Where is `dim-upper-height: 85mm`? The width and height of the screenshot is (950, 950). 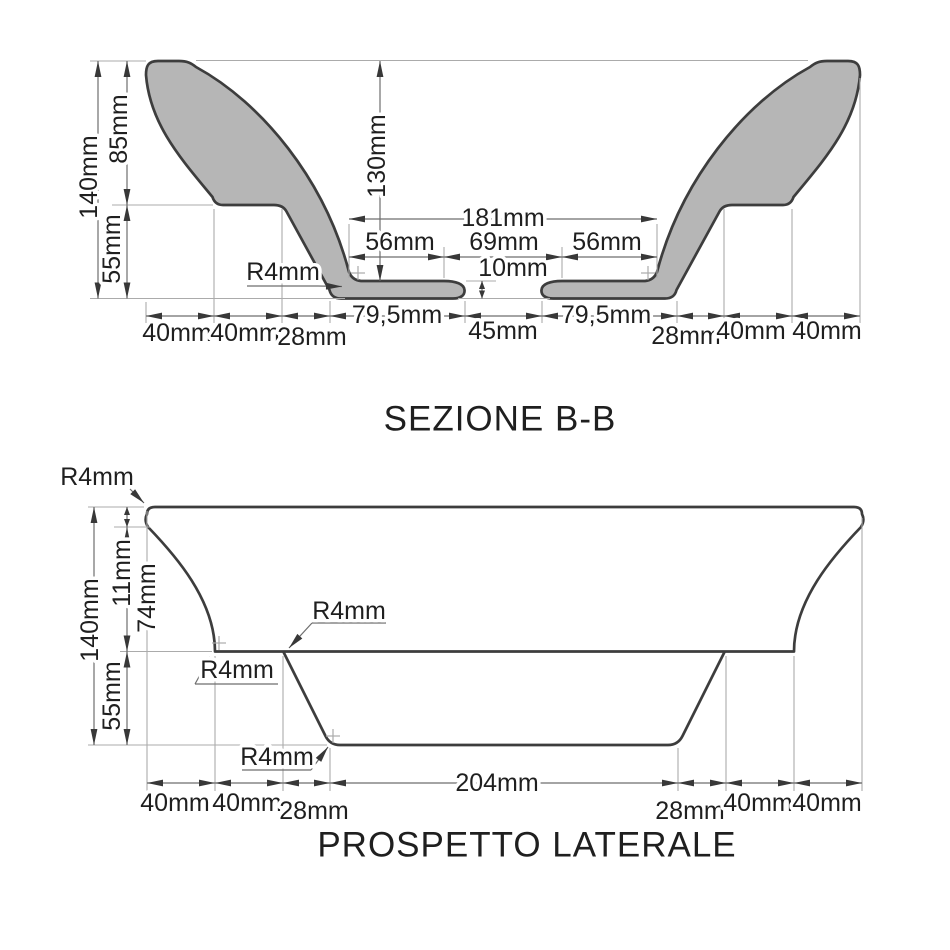 dim-upper-height: 85mm is located at coordinates (119, 128).